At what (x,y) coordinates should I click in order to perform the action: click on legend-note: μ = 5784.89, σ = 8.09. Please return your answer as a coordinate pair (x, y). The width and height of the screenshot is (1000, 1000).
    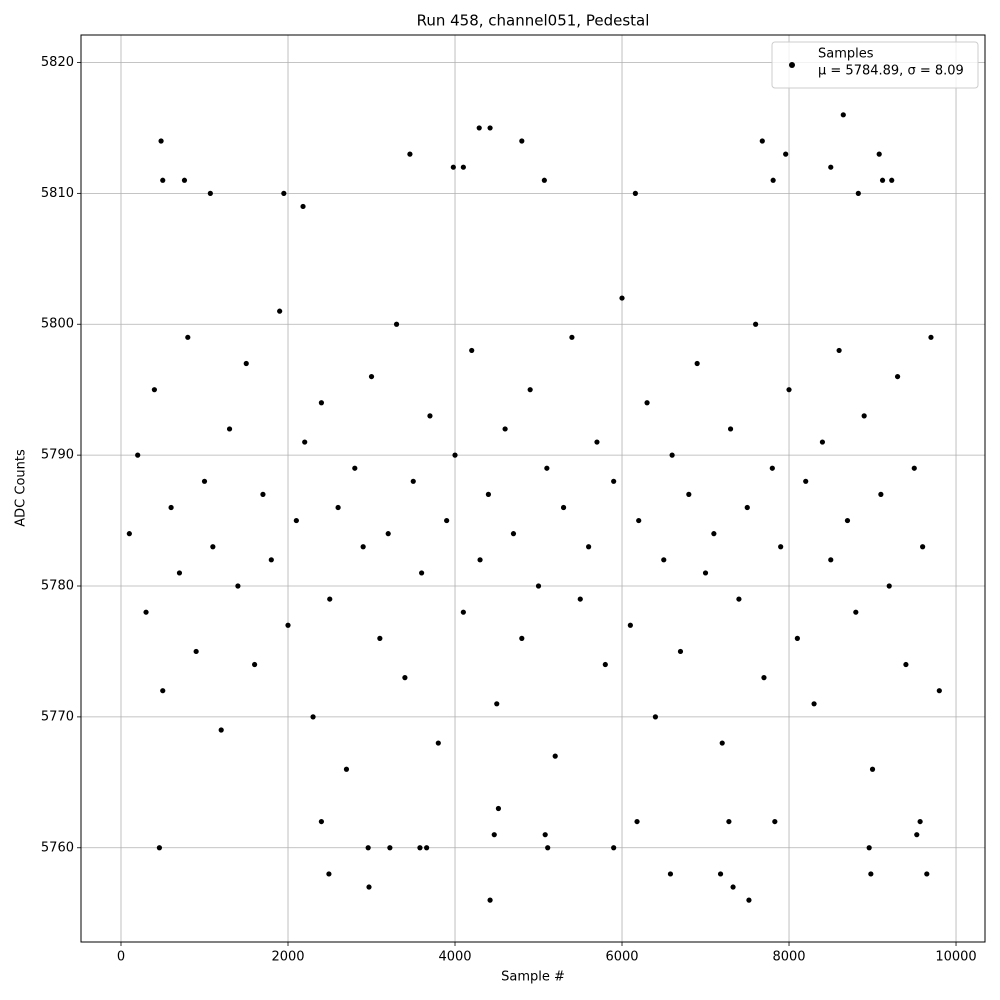
    Looking at the image, I should click on (891, 71).